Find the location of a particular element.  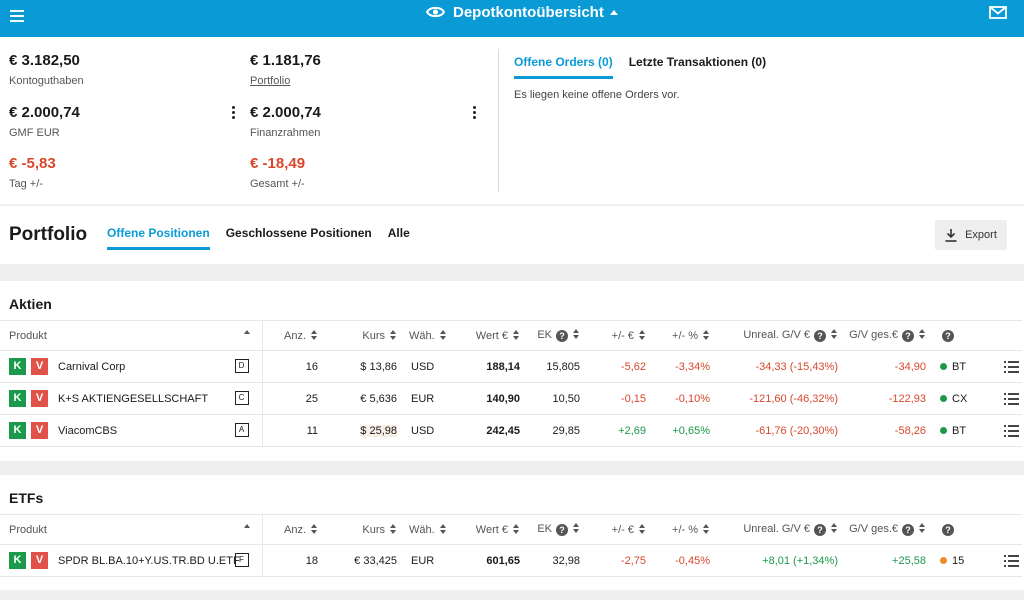

day-change-block: € -5,83 Tag +/- is located at coordinates (32, 172).